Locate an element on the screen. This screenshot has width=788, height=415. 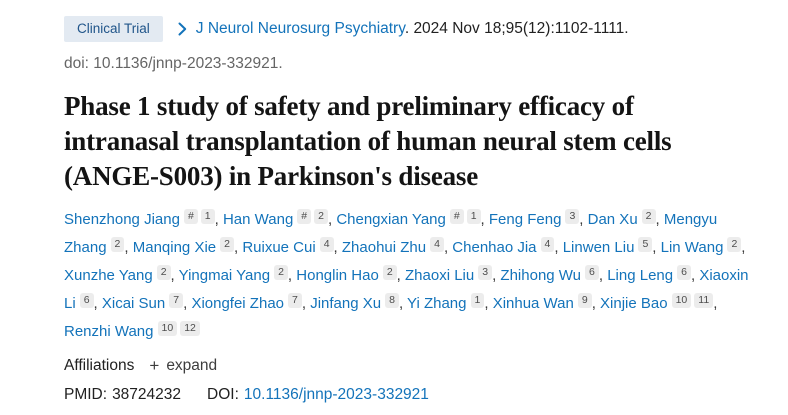
author-link: Chengxian Yang is located at coordinates (391, 219).